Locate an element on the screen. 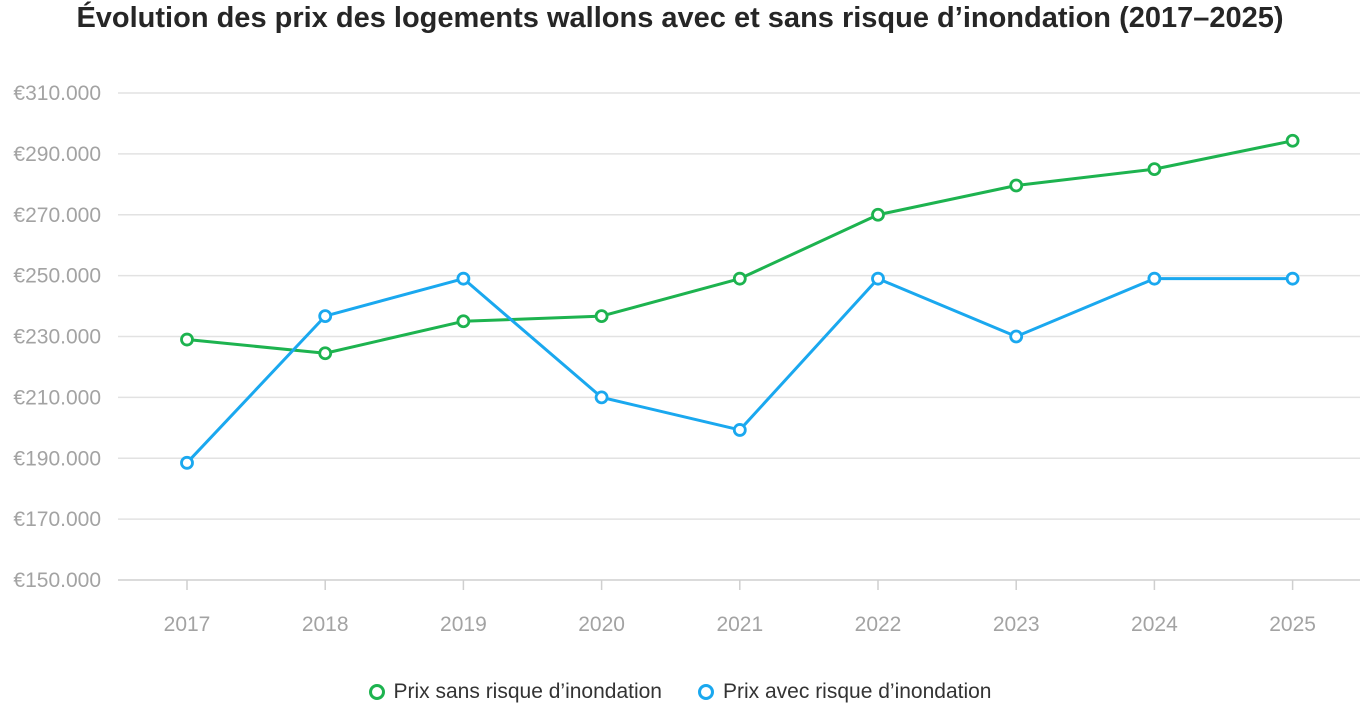 The image size is (1360, 708). legend-label-avec-risque: Prix avec risque d’inondation is located at coordinates (857, 691).